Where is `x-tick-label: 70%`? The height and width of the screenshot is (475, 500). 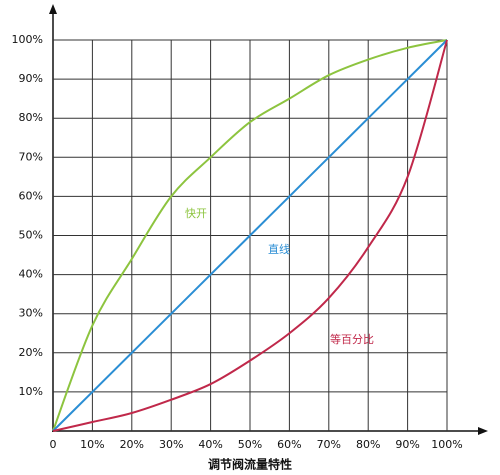
x-tick-label: 70% is located at coordinates (329, 444).